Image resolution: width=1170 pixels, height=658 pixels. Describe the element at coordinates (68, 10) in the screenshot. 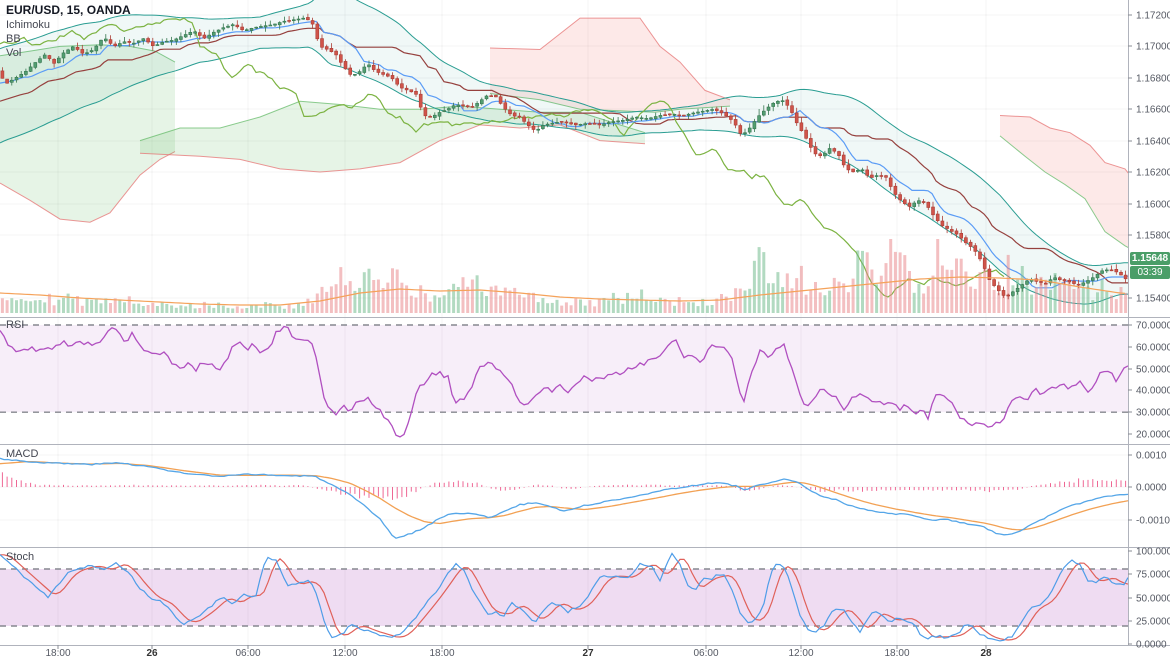

I see `symbol-title: EUR/USD, 15, OANDA` at that location.